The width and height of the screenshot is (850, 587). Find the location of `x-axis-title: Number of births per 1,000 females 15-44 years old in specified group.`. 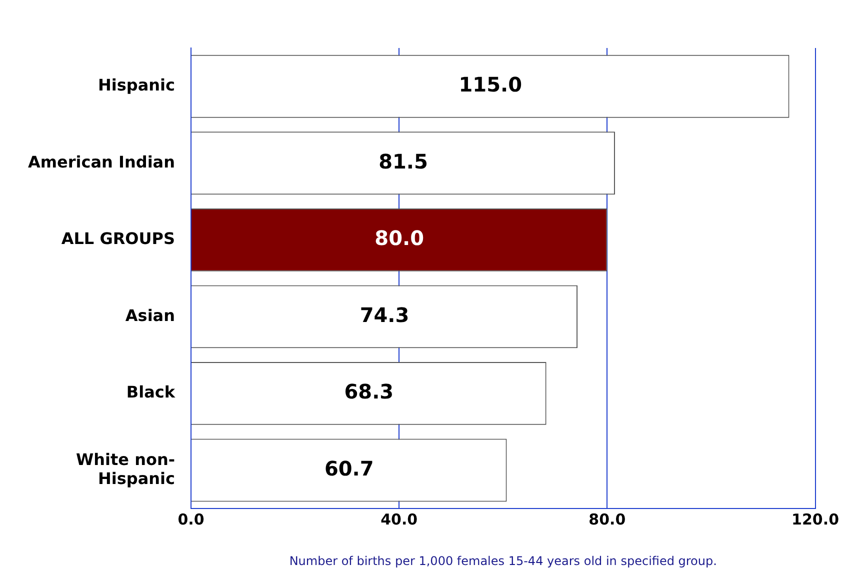

x-axis-title: Number of births per 1,000 females 15-44 years old in specified group. is located at coordinates (503, 561).